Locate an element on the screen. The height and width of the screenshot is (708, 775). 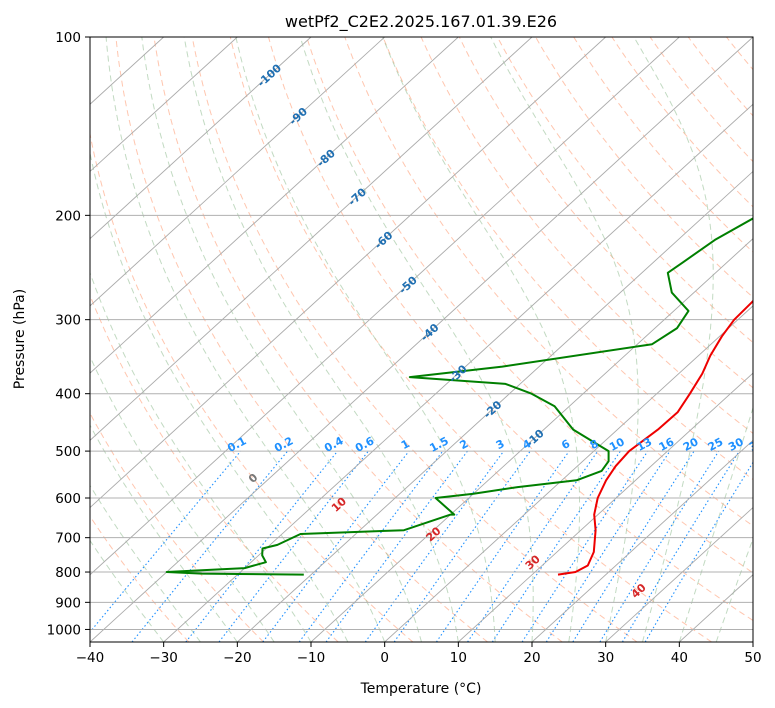
y-axis: 100 200 300 400 500 600 700 800 900 1000 is located at coordinates (68, 334).